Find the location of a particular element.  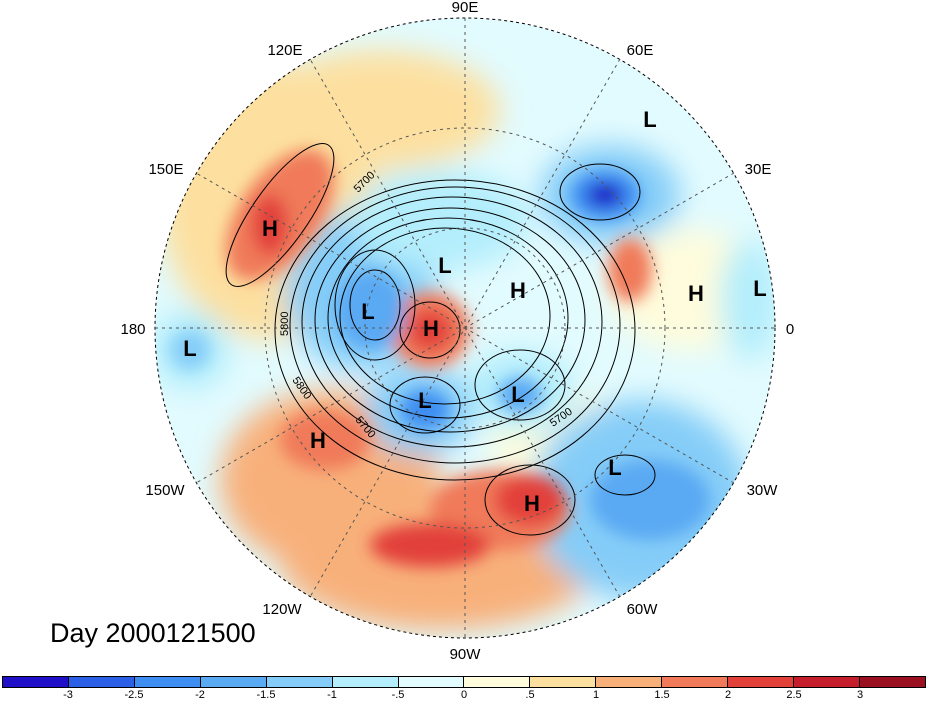

colorbar-tick-label: -.5 is located at coordinates (398, 695).